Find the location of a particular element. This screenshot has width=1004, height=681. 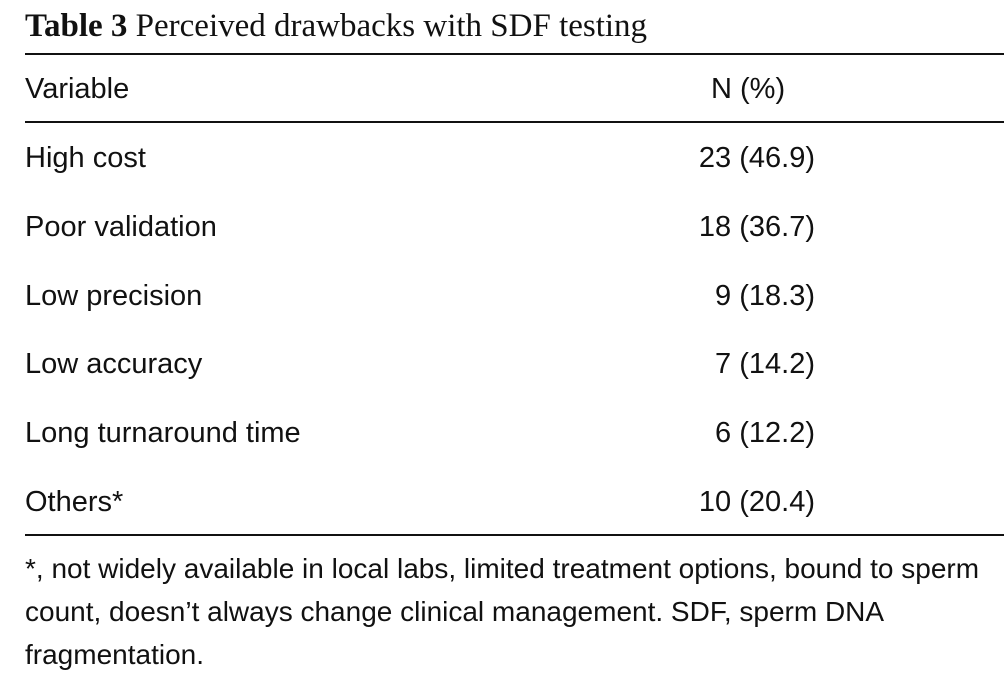

row-value: 10 (20.4) is located at coordinates (756, 502).